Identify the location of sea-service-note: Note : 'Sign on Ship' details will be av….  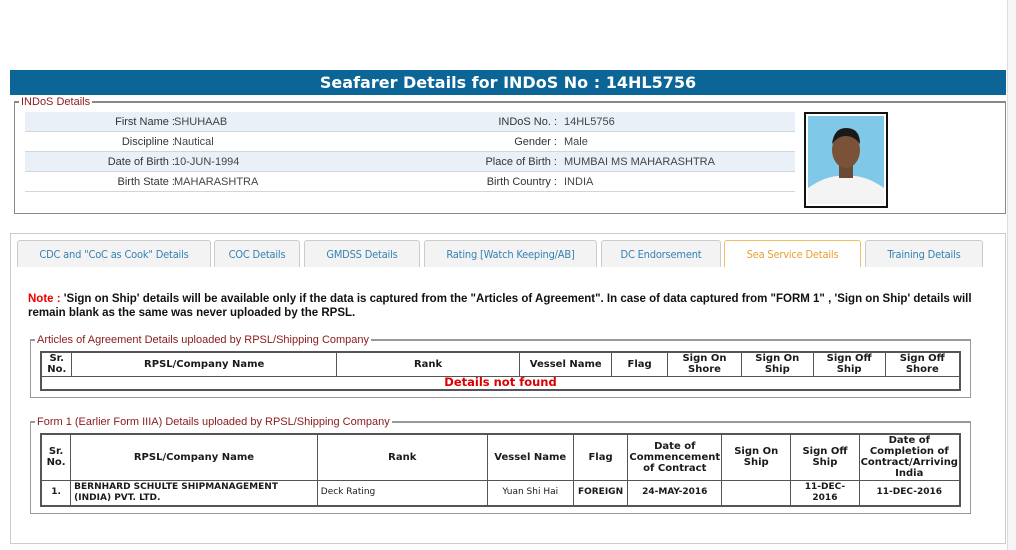
(508, 306).